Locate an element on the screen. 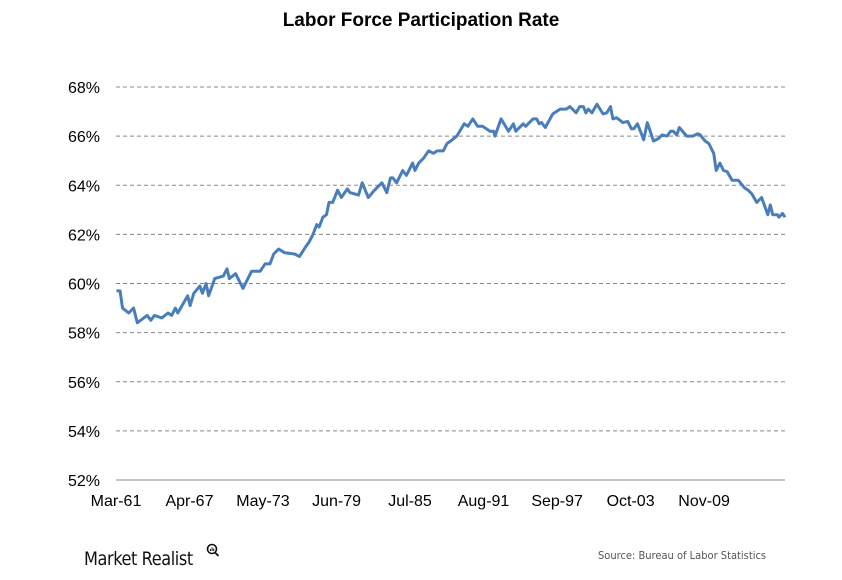 The image size is (842, 580). chart-title: Labor Force Participation Rate is located at coordinates (421, 20).